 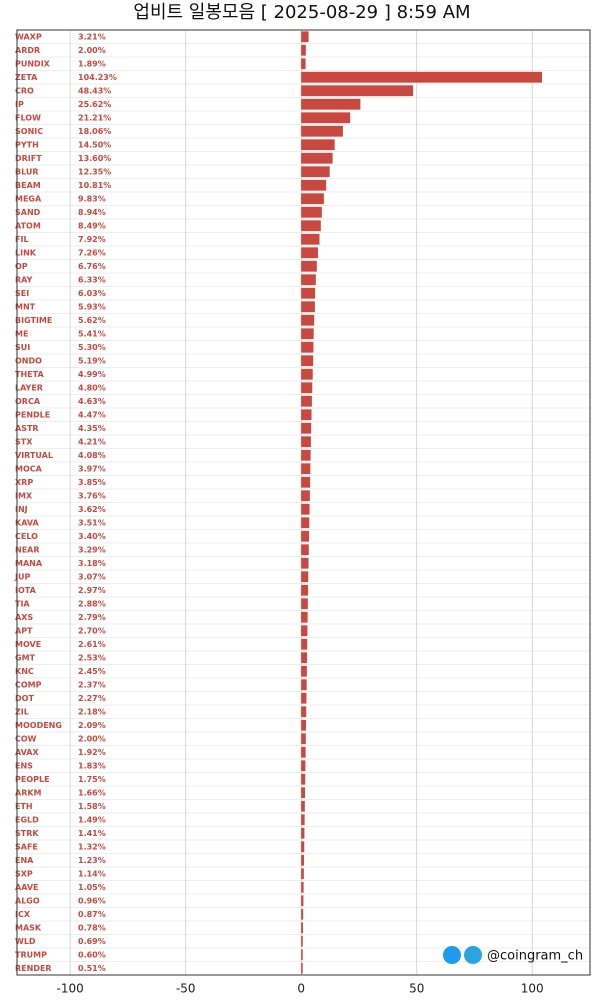 What do you see at coordinates (28, 644) in the screenshot?
I see `category-label: MOVE` at bounding box center [28, 644].